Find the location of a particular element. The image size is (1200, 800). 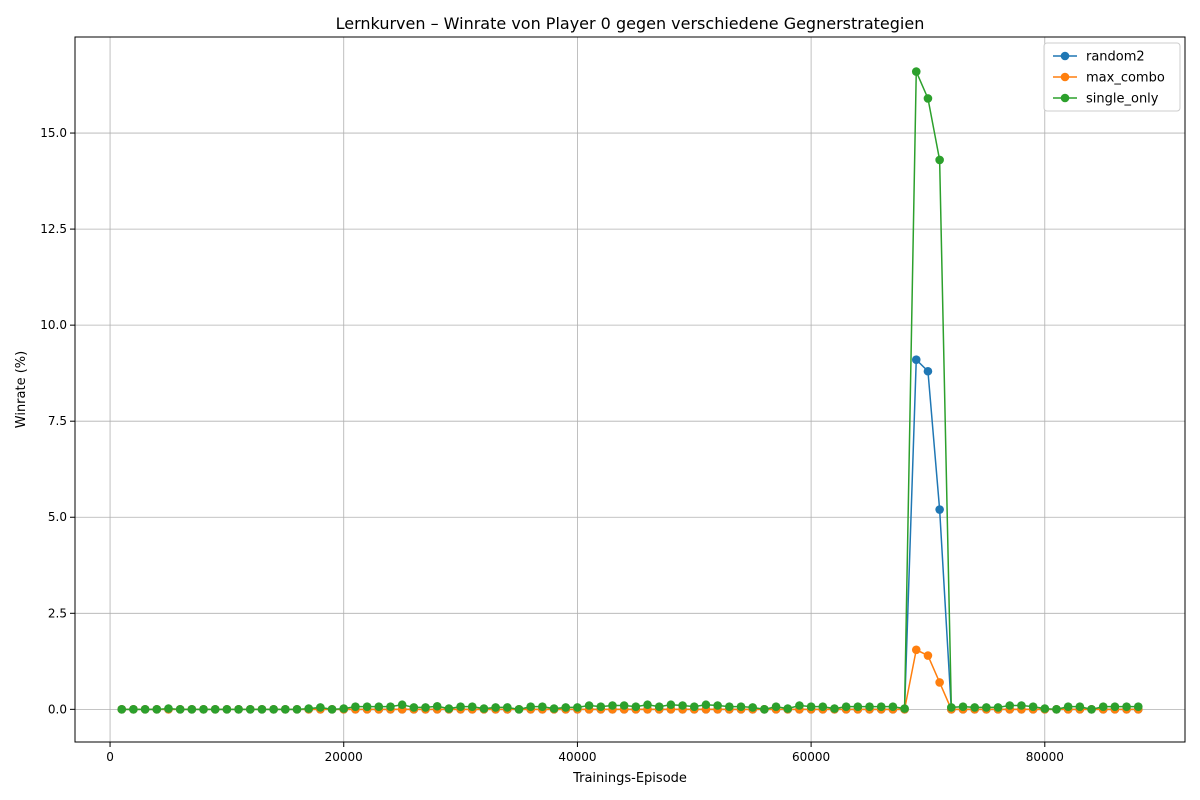

legend-label: single_only is located at coordinates (1122, 99).